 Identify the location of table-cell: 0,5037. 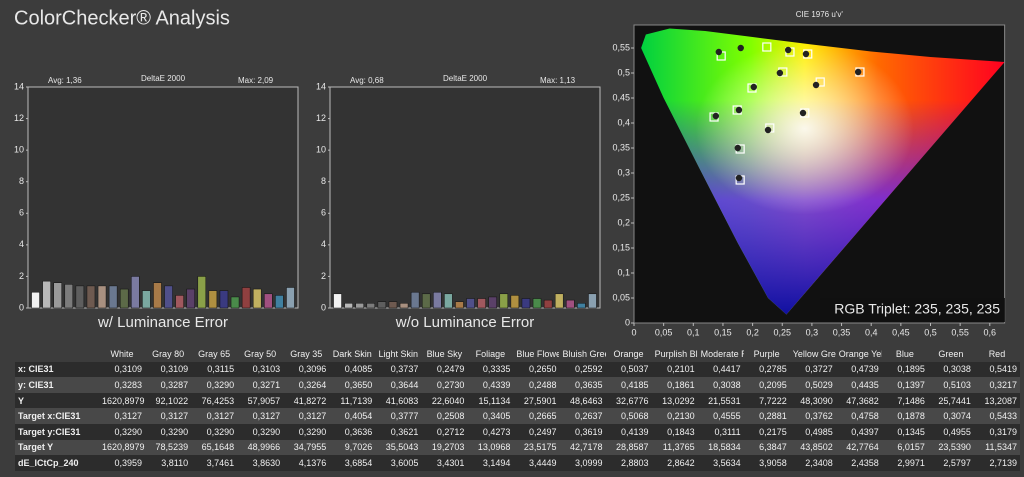
(635, 369).